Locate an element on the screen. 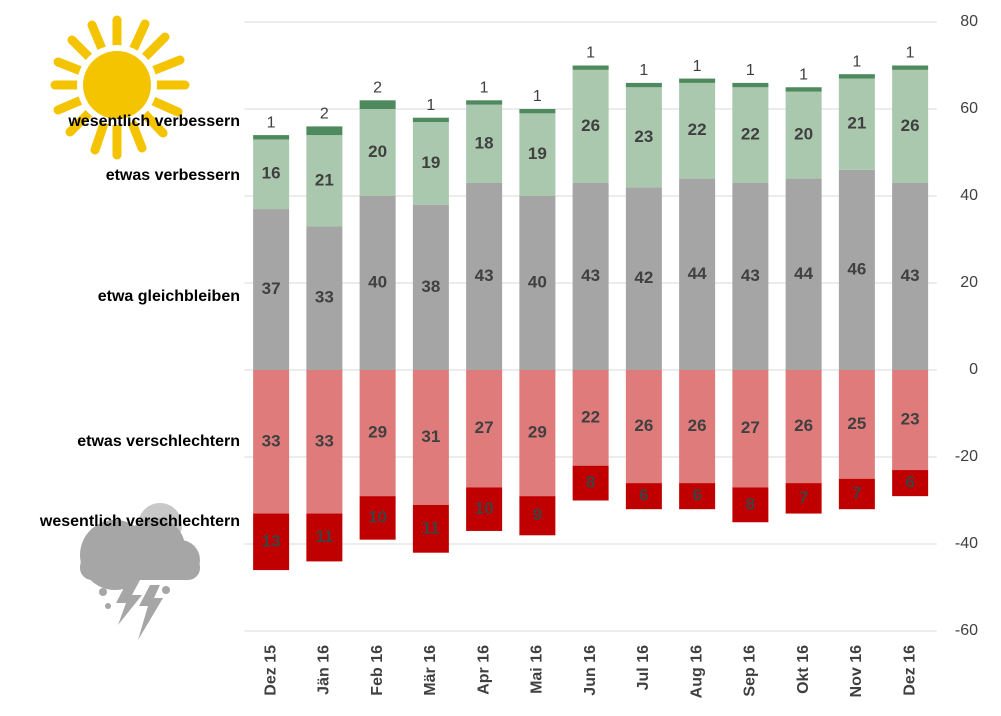  x-tick-label: Feb 16 is located at coordinates (377, 670).